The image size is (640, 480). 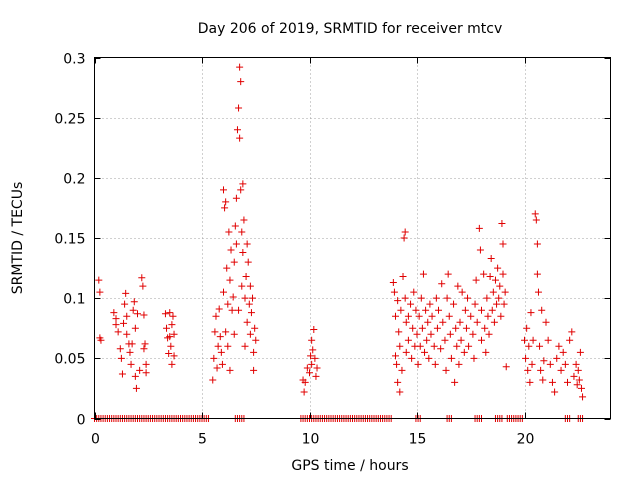 I want to click on y-tick-label: 0.2, so click(x=74, y=180).